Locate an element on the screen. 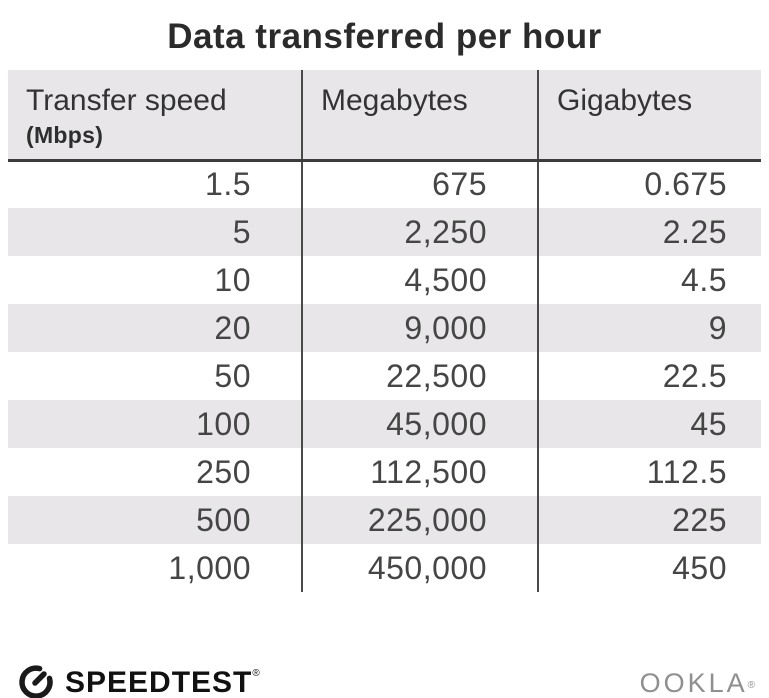  speedtest-logo: SPEEDTEST® is located at coordinates (138, 679).